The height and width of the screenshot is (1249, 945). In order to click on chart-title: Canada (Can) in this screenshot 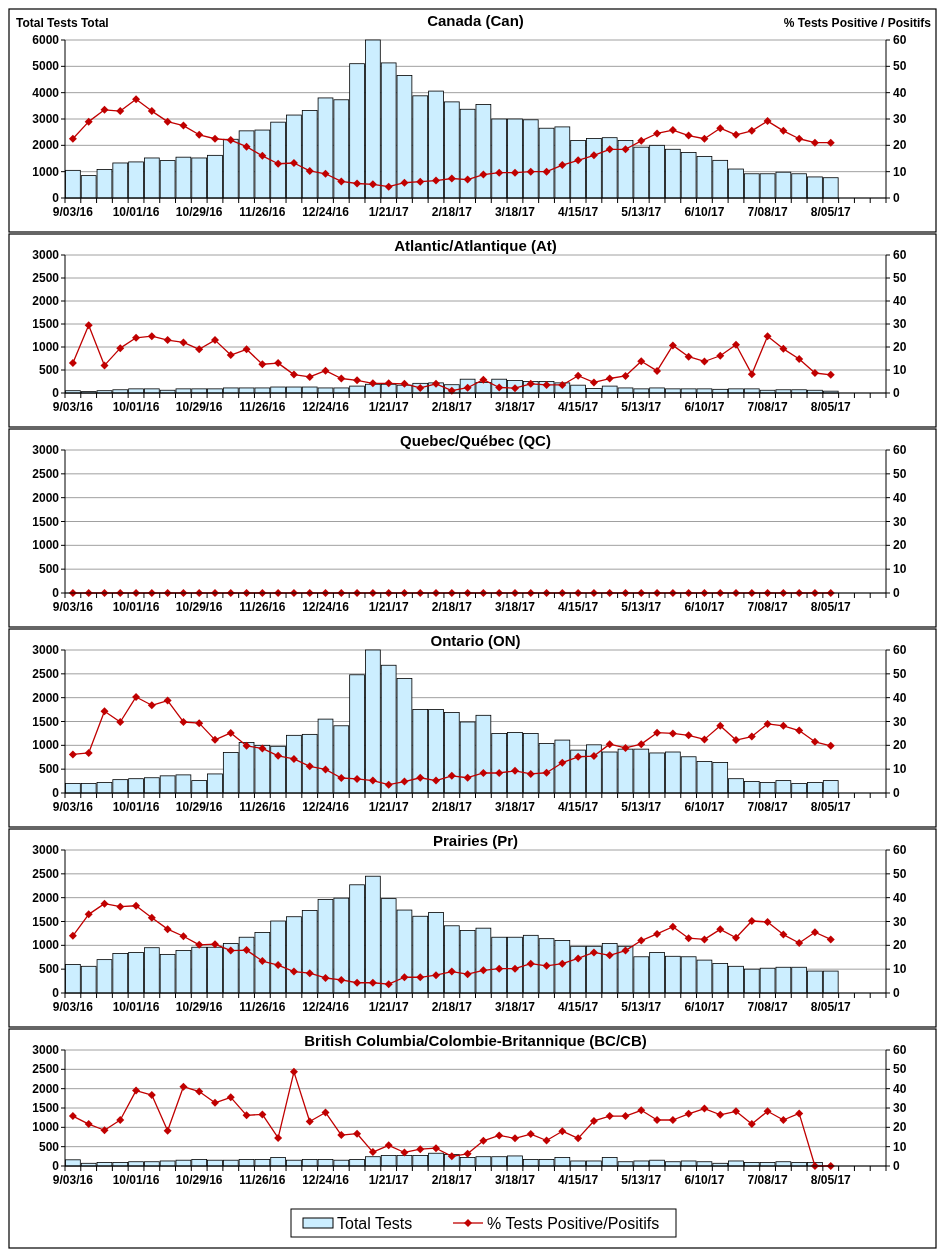, I will do `click(475, 20)`.